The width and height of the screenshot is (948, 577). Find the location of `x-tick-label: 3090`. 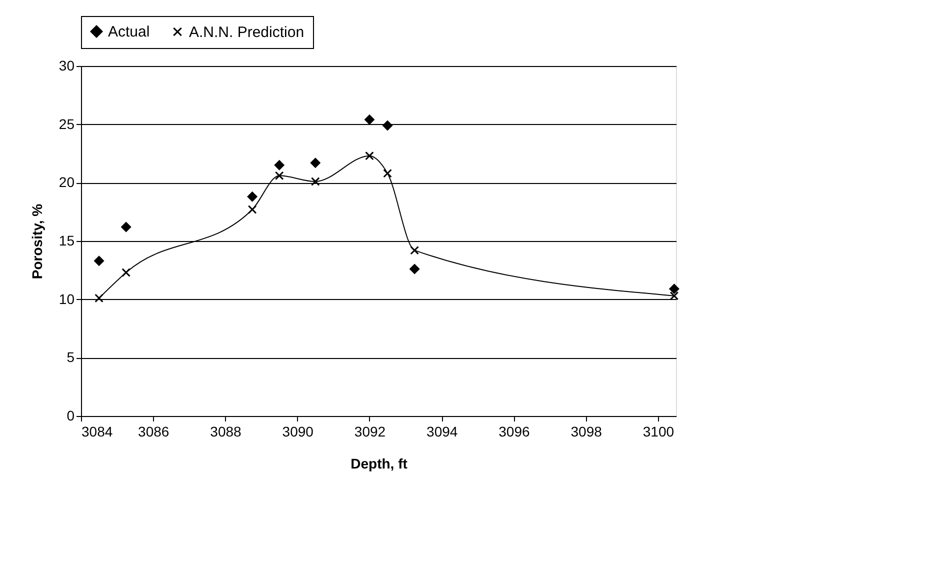

x-tick-label: 3090 is located at coordinates (298, 432).